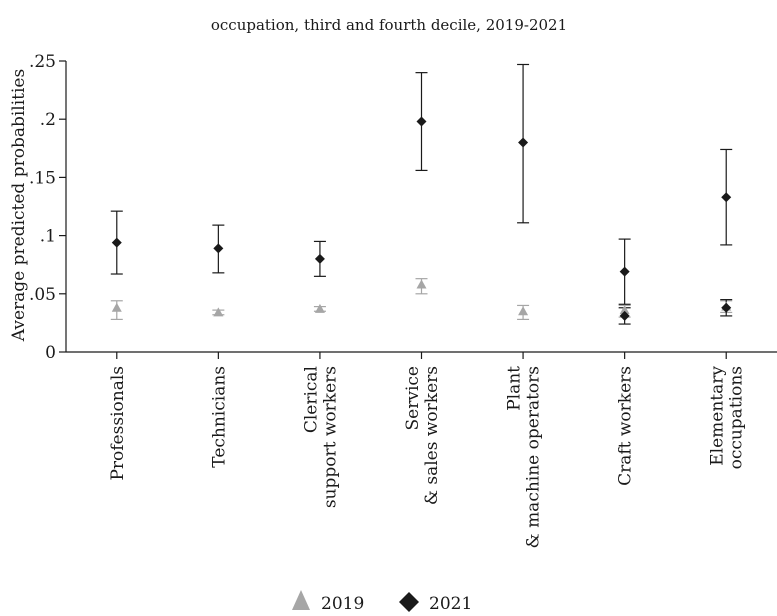  I want to click on x-tick-label: & machine operators, so click(534, 457).